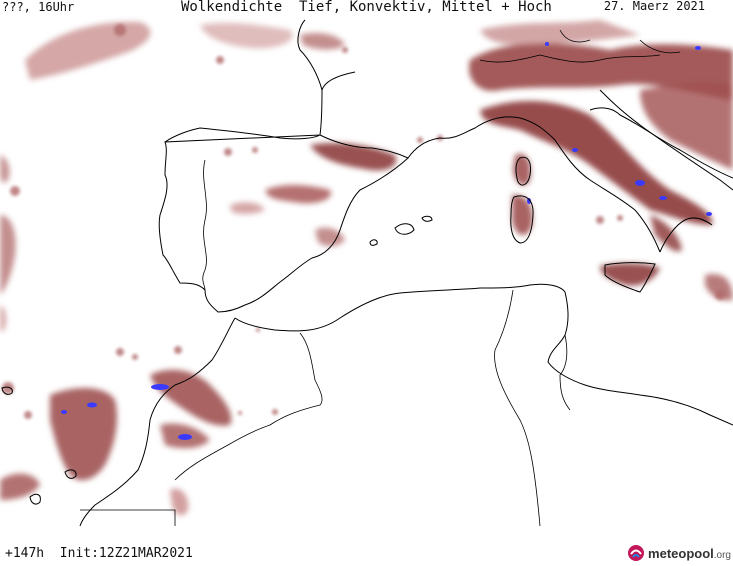 The height and width of the screenshot is (566, 733). I want to click on coastline-morocco-atlantic, so click(157, 422).